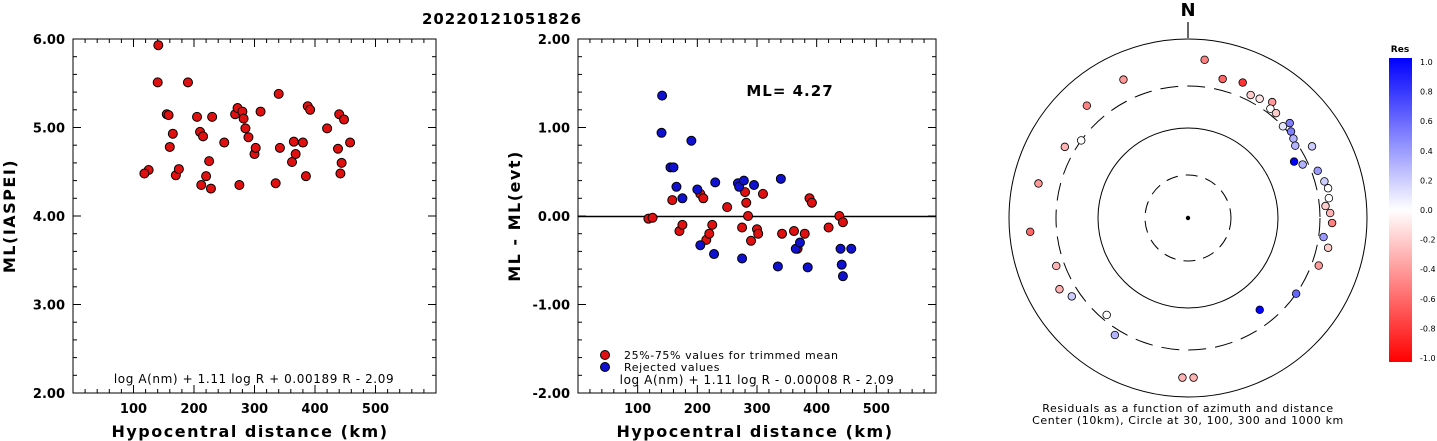 The width and height of the screenshot is (1437, 441). Describe the element at coordinates (554, 129) in the screenshot. I see `y-tick-label: 1.00` at that location.